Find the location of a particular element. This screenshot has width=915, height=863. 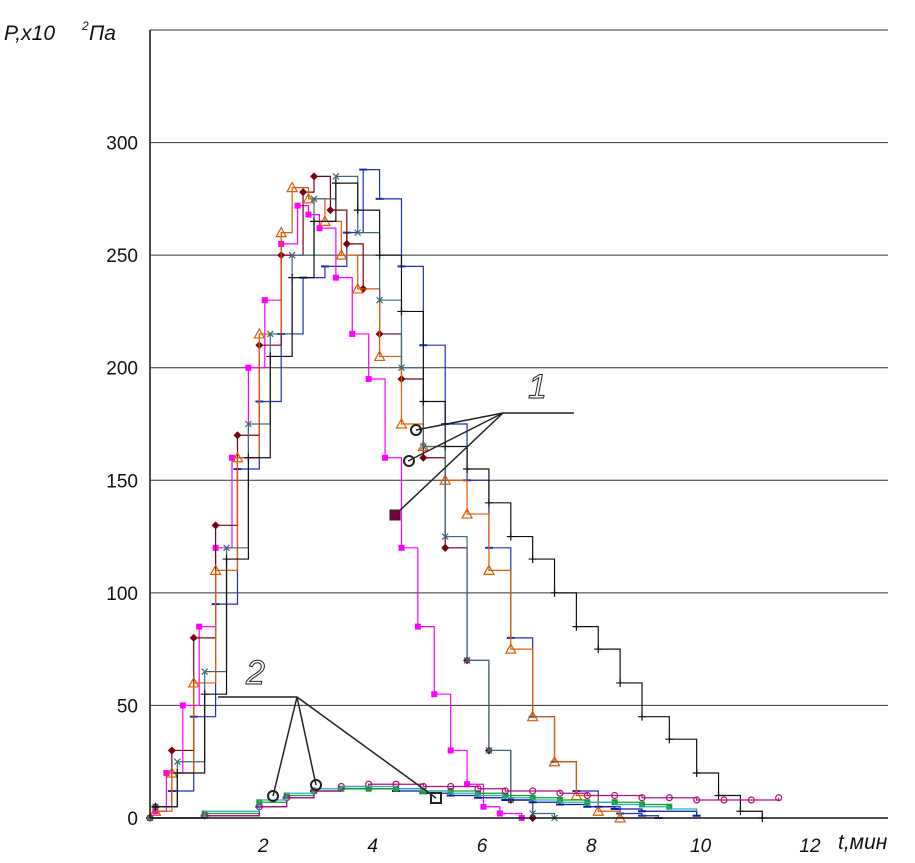

x-tick-label: 4 is located at coordinates (372, 846).